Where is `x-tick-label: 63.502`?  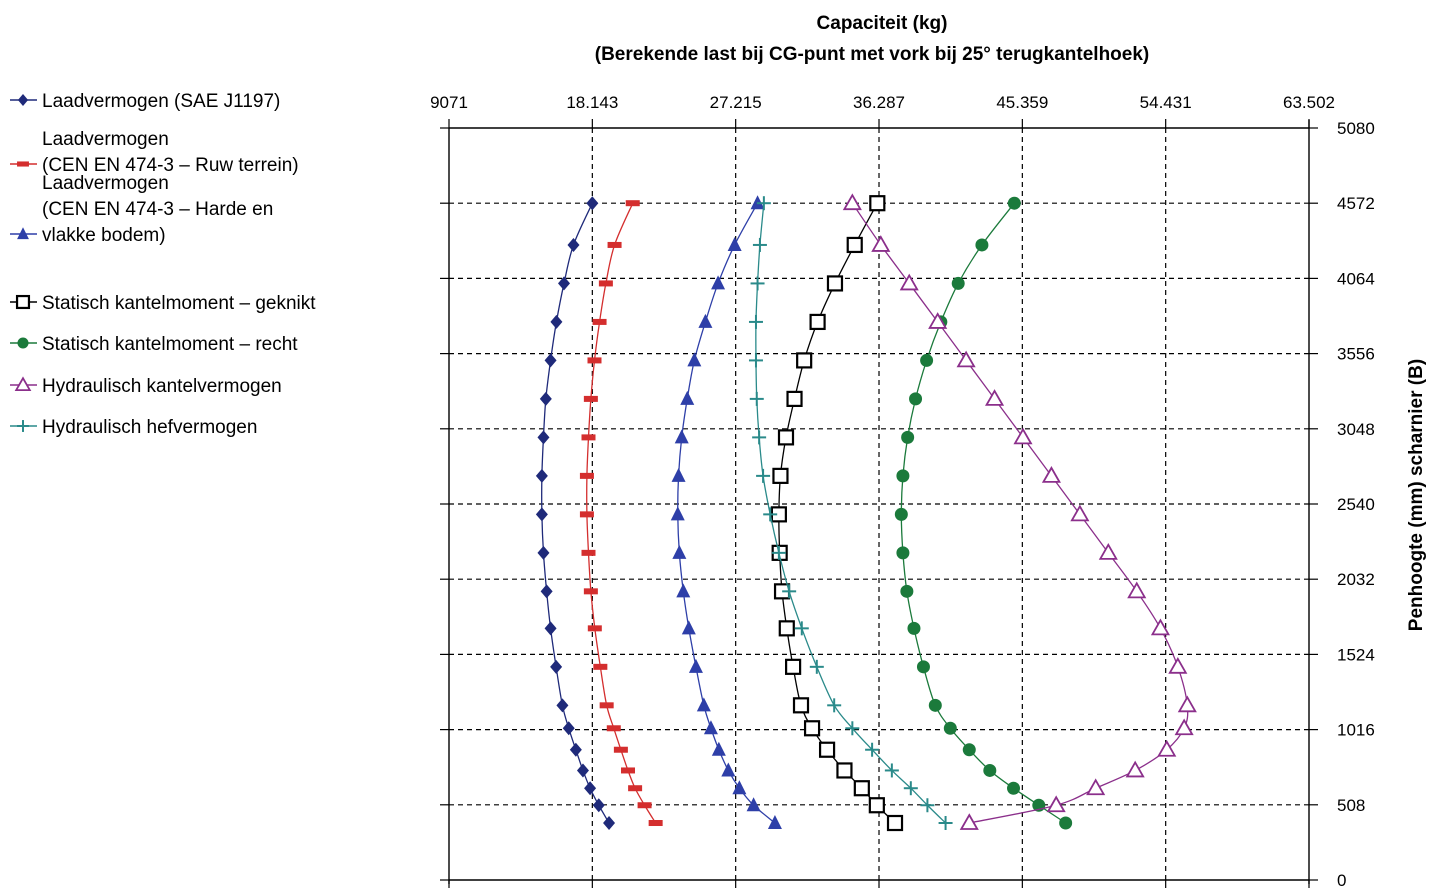 x-tick-label: 63.502 is located at coordinates (1309, 102).